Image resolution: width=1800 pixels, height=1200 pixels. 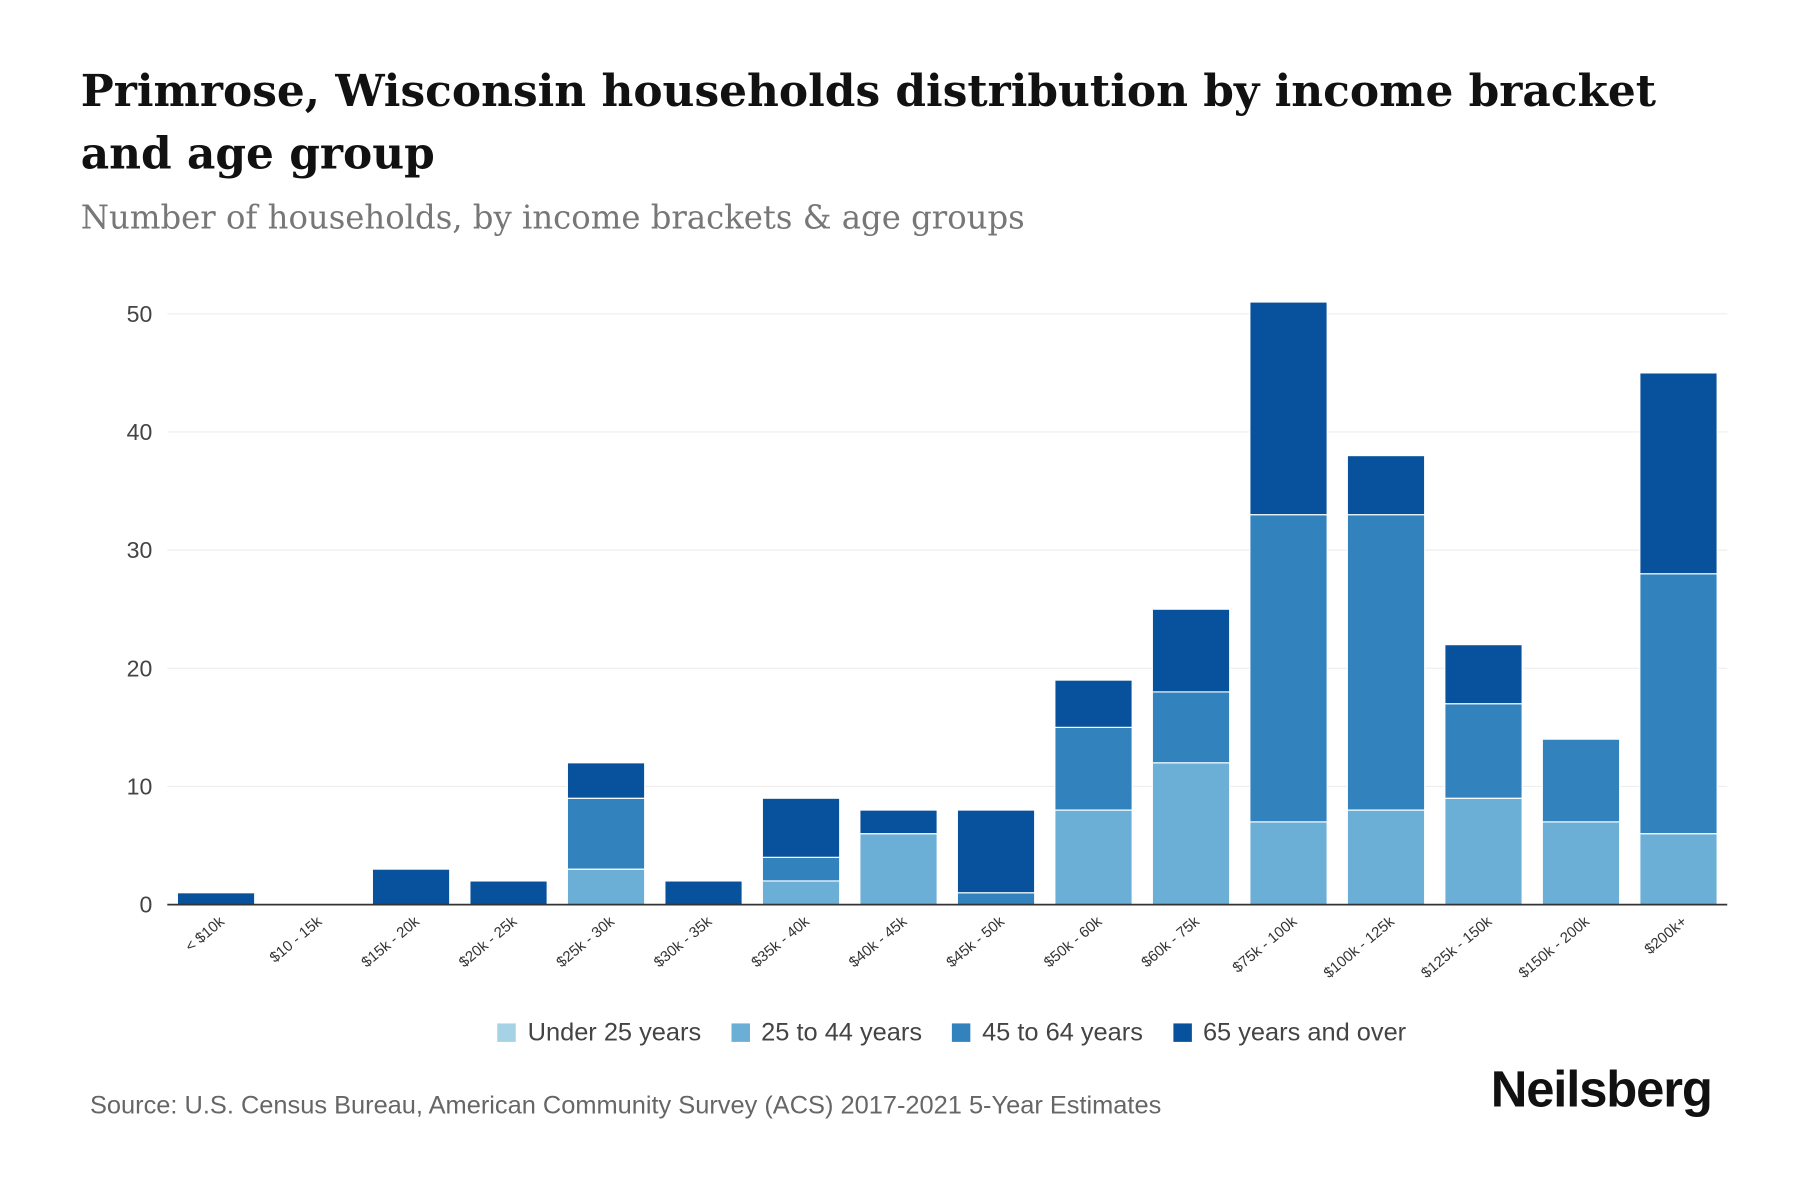 What do you see at coordinates (614, 1032) in the screenshot?
I see `legend-label: Under 25 years` at bounding box center [614, 1032].